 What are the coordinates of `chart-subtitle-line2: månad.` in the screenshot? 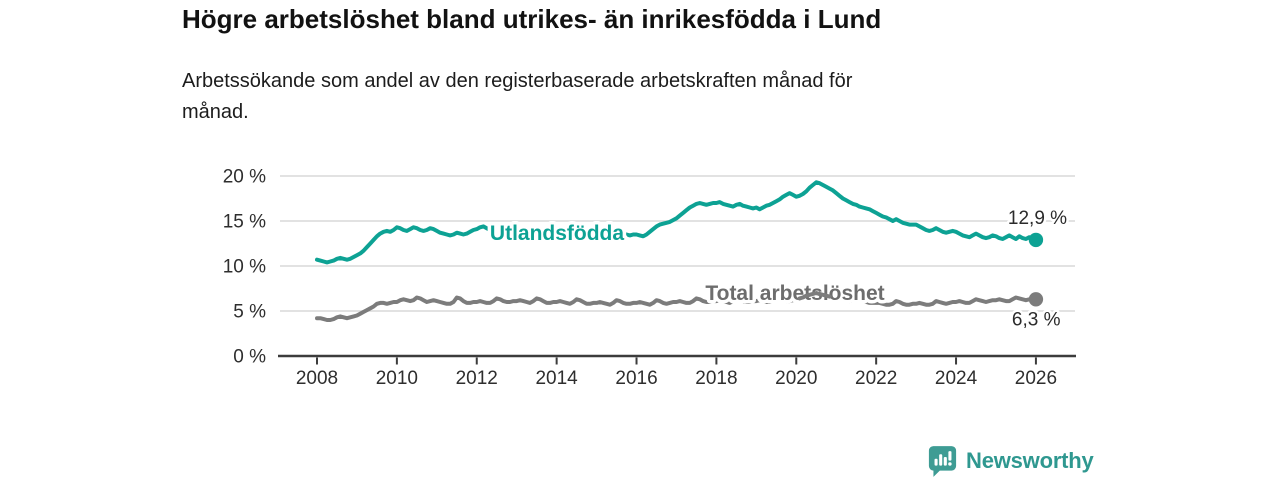 It's located at (215, 112).